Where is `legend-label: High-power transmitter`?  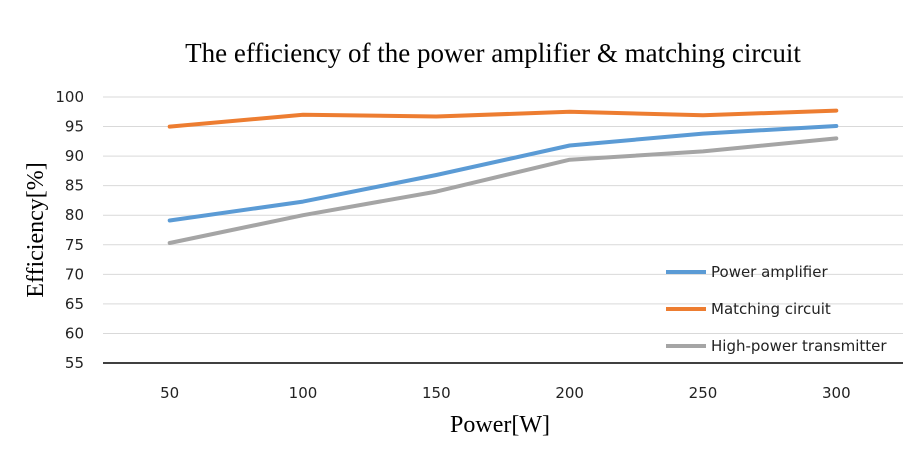 legend-label: High-power transmitter is located at coordinates (799, 346).